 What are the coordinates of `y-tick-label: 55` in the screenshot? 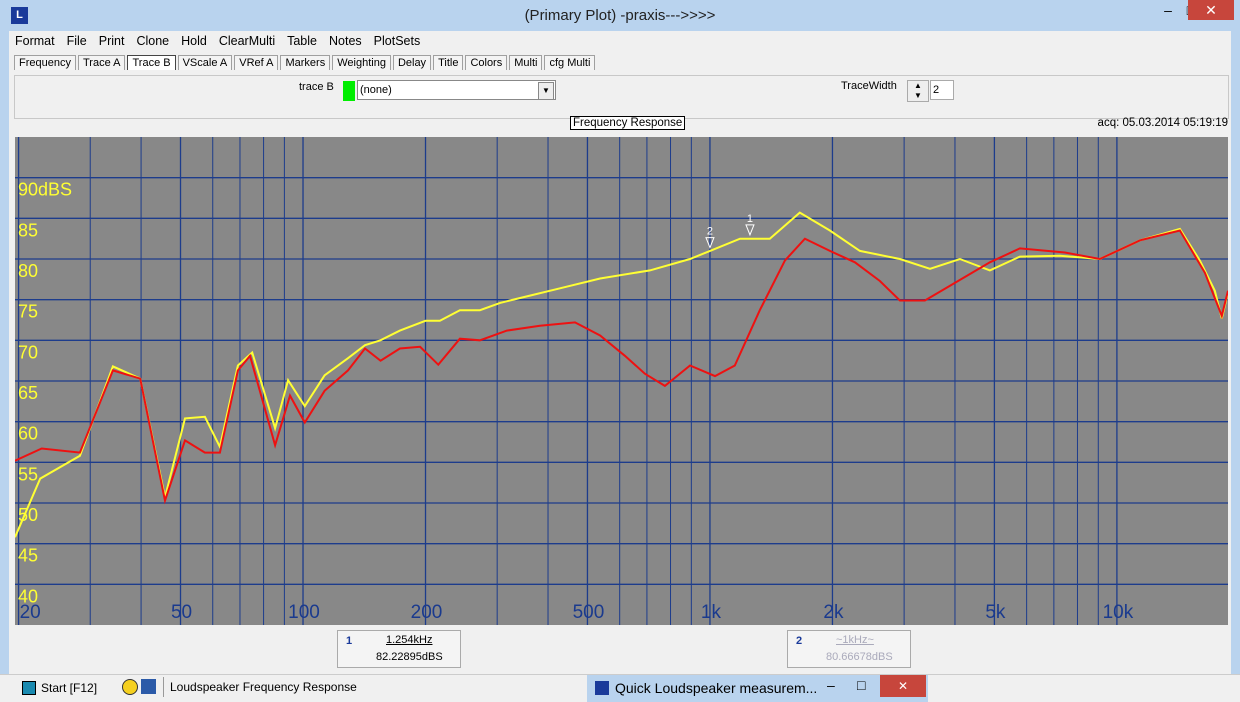 It's located at (28, 474).